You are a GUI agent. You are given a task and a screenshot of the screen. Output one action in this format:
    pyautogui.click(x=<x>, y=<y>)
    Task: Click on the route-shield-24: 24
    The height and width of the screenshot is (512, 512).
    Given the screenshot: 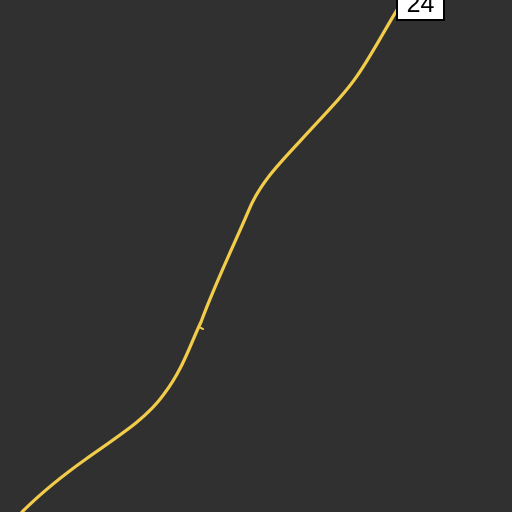 What is the action you would take?
    pyautogui.click(x=420, y=10)
    